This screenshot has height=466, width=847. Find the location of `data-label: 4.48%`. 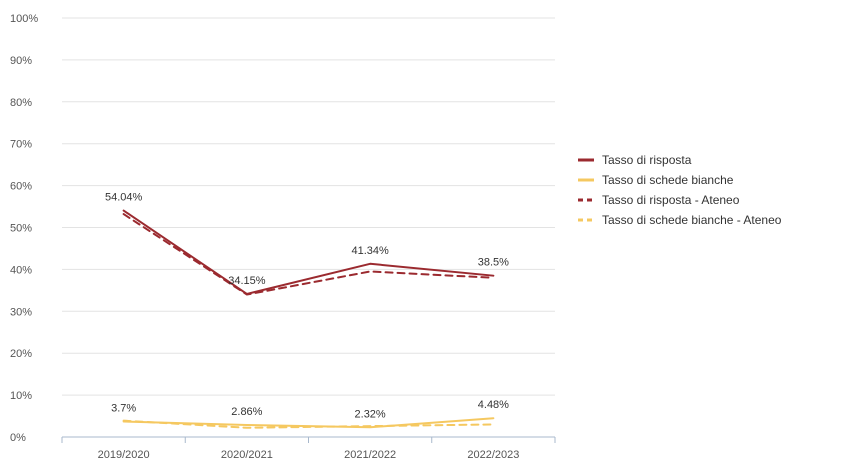

data-label: 4.48% is located at coordinates (493, 405).